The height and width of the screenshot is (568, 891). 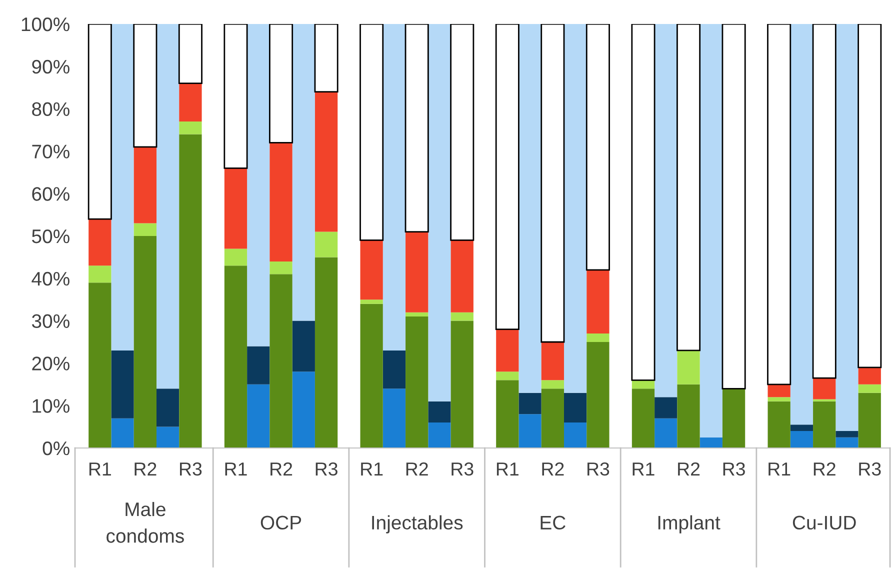 What do you see at coordinates (56, 448) in the screenshot?
I see `y-tick-label: 0%` at bounding box center [56, 448].